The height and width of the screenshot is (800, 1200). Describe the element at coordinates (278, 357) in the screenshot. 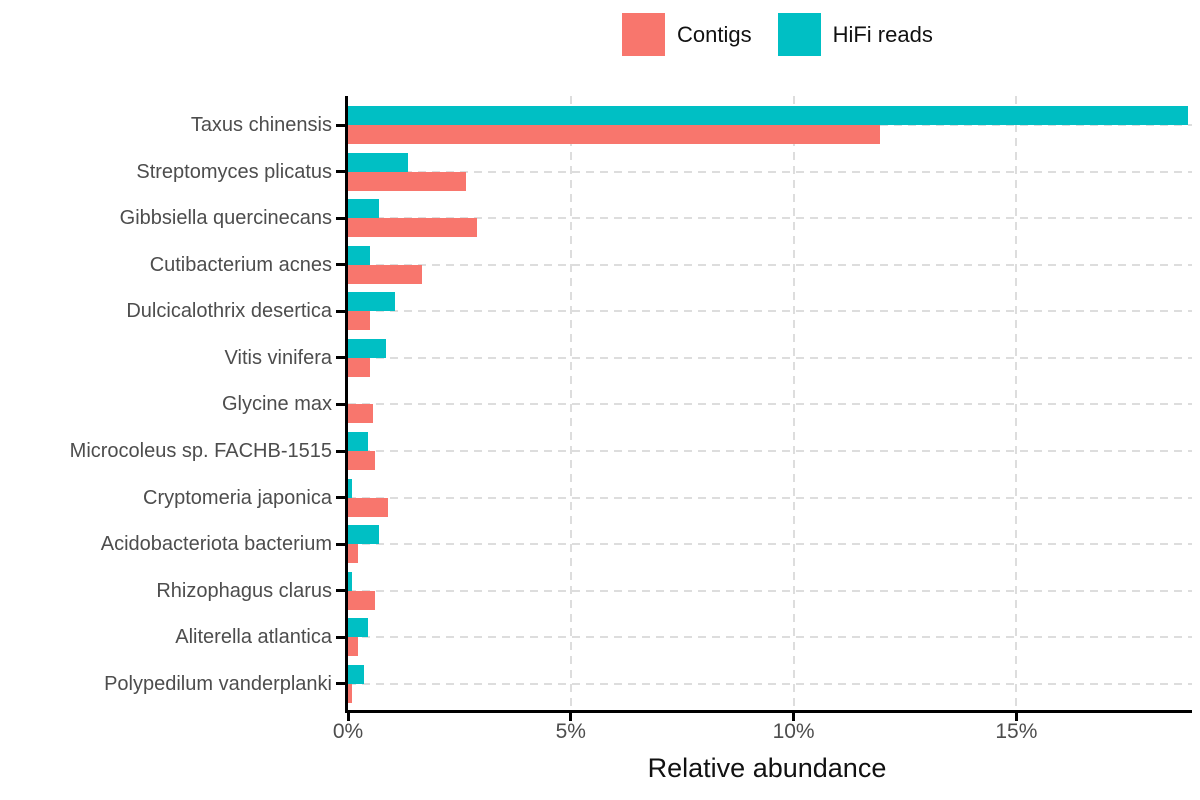

I see `y-axis-label: Vitis vinifera` at that location.